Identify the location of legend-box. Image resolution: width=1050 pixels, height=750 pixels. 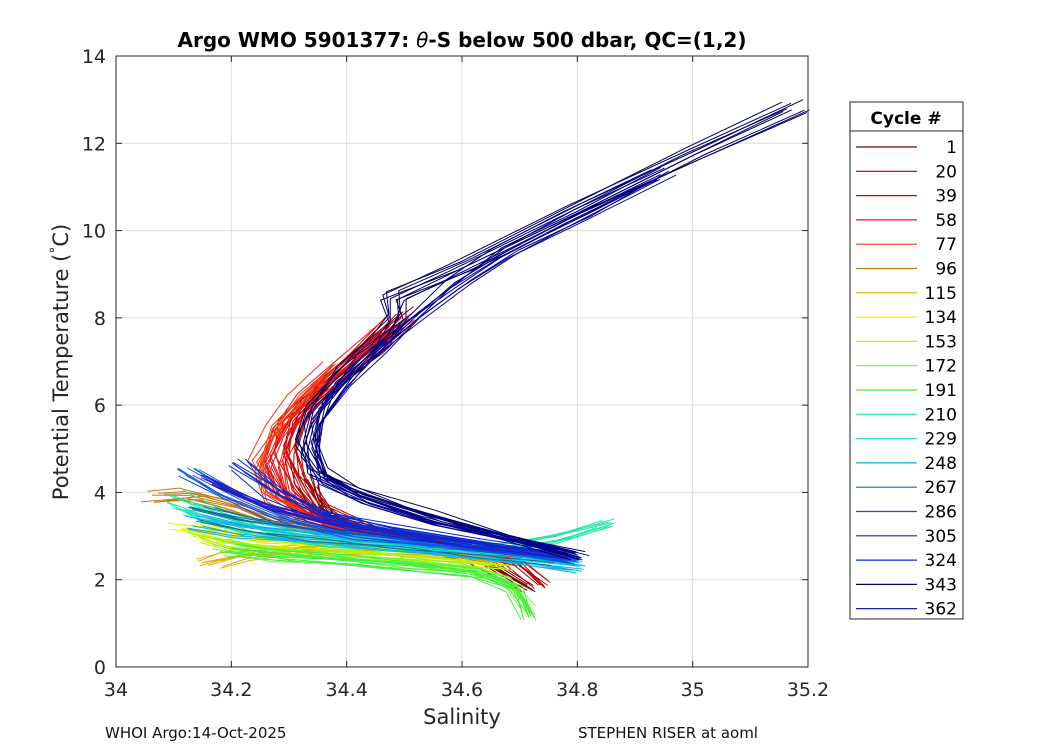
(906, 360).